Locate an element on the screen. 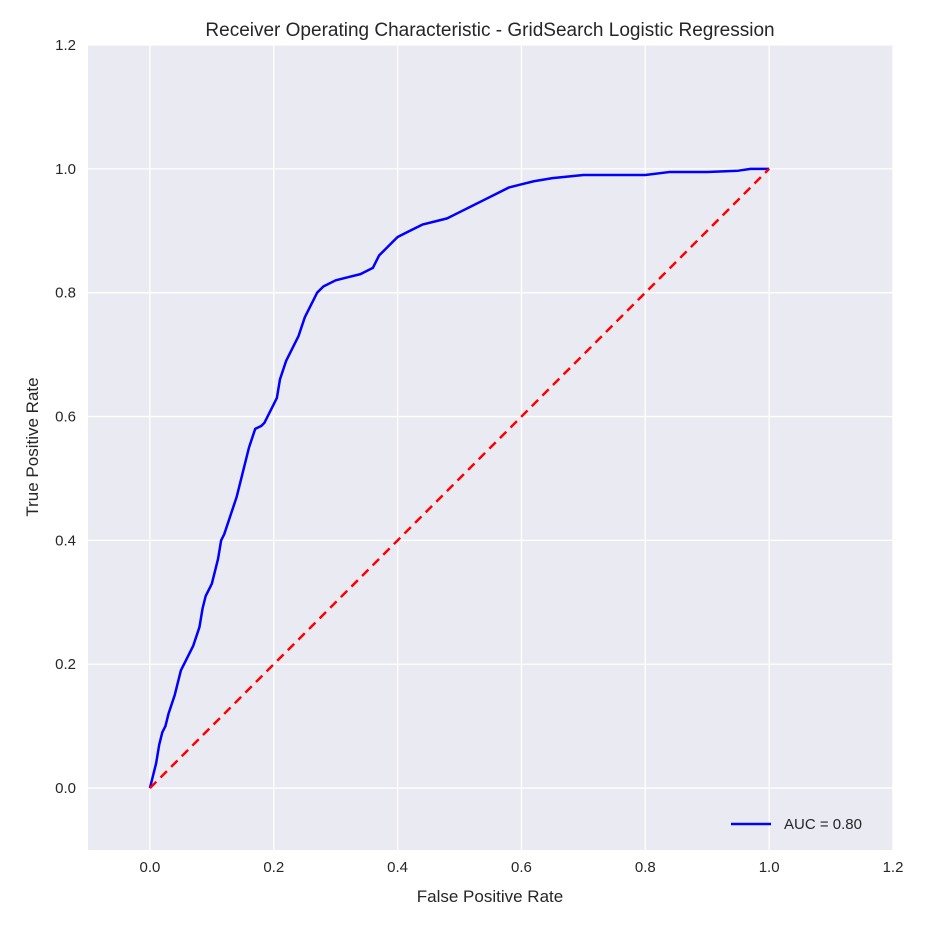  y-tick-label: 1.0 is located at coordinates (65, 169).